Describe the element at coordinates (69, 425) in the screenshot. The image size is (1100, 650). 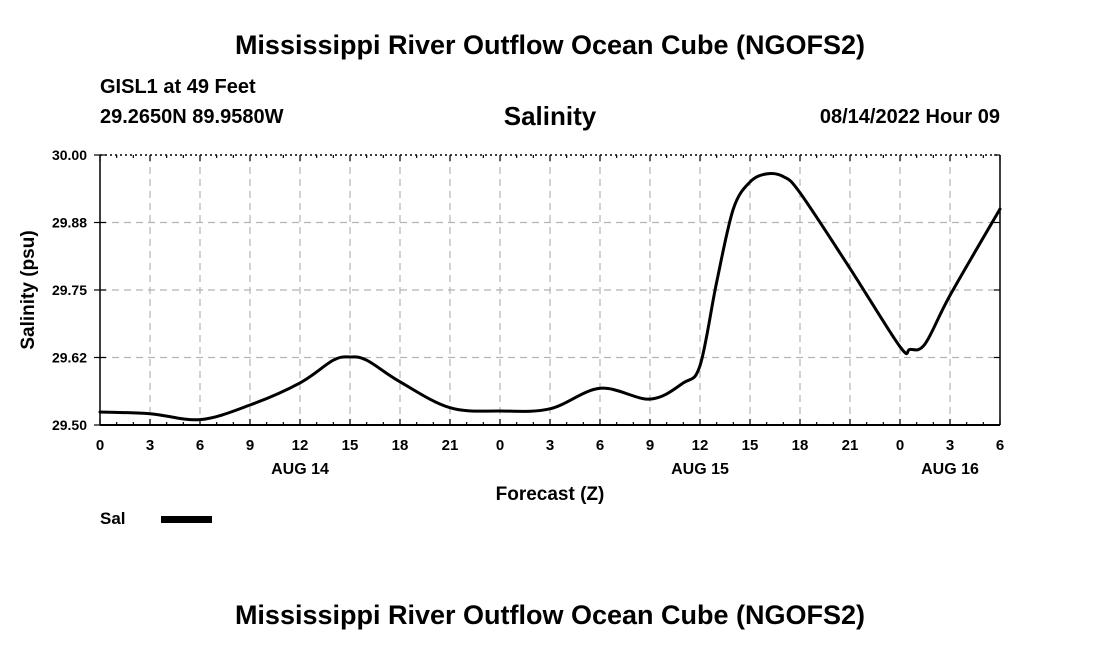
I see `y-tick-label: 29.50` at that location.